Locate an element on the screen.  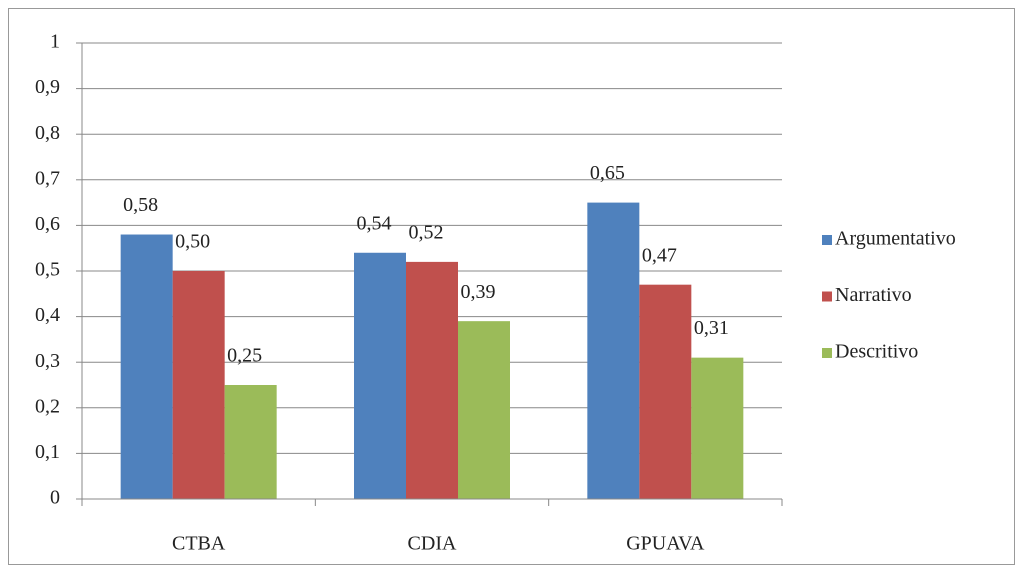
y-tick-label: 0,3 is located at coordinates (47, 361).